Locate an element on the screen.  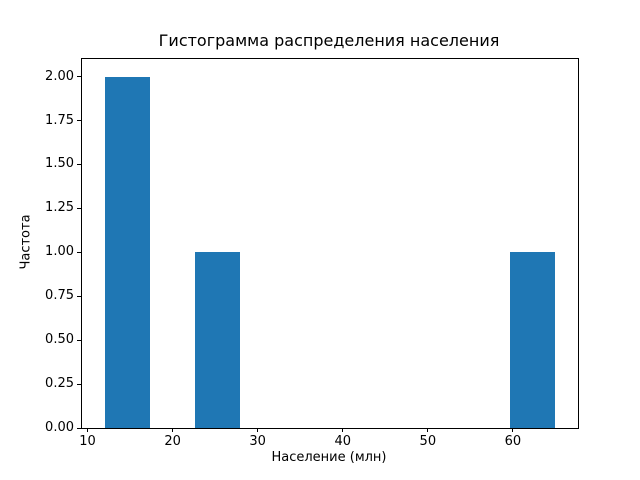
y-axis-label: Частота is located at coordinates (26, 242).